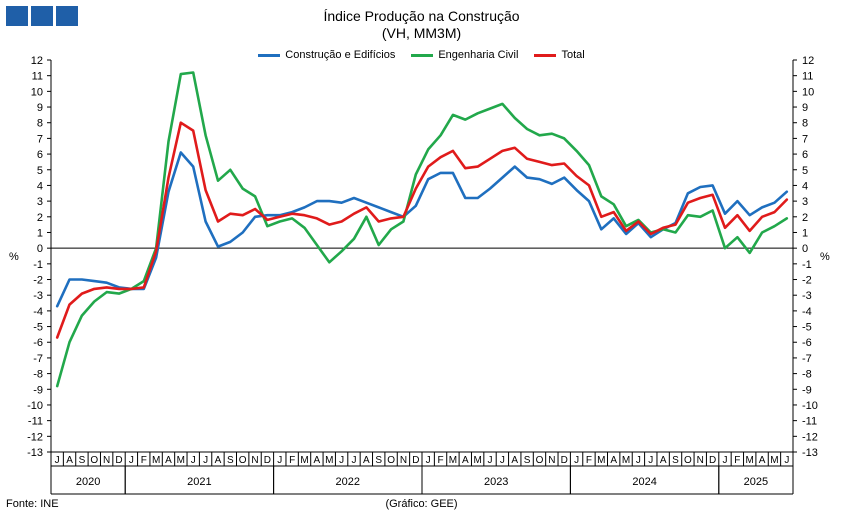 The width and height of the screenshot is (843, 518). Describe the element at coordinates (805, 233) in the screenshot. I see `y-tick-label-right: 1` at that location.